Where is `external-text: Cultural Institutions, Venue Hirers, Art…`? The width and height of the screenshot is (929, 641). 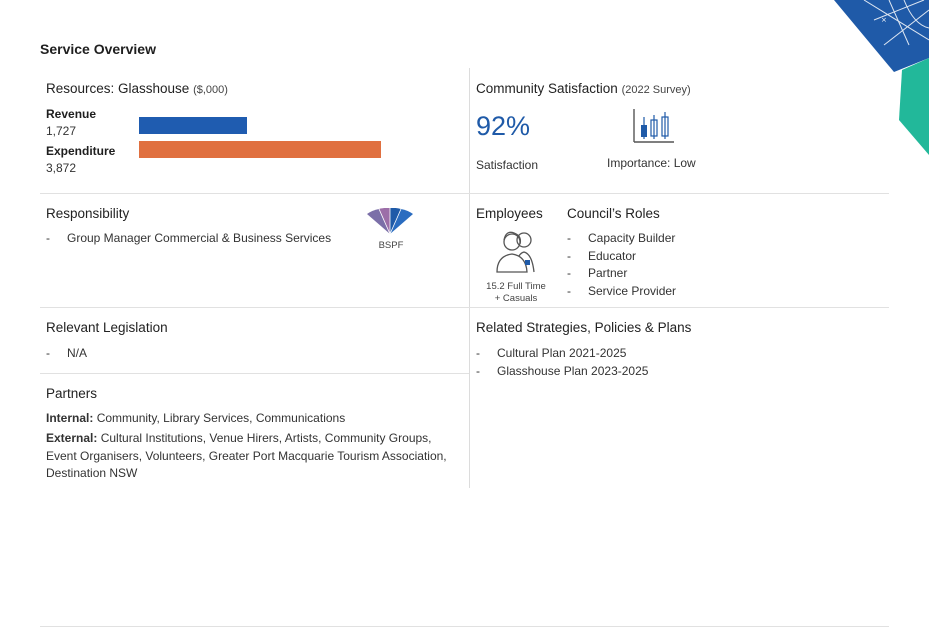
external-text: Cultural Institutions, Venue Hirers, Art… is located at coordinates (246, 455).